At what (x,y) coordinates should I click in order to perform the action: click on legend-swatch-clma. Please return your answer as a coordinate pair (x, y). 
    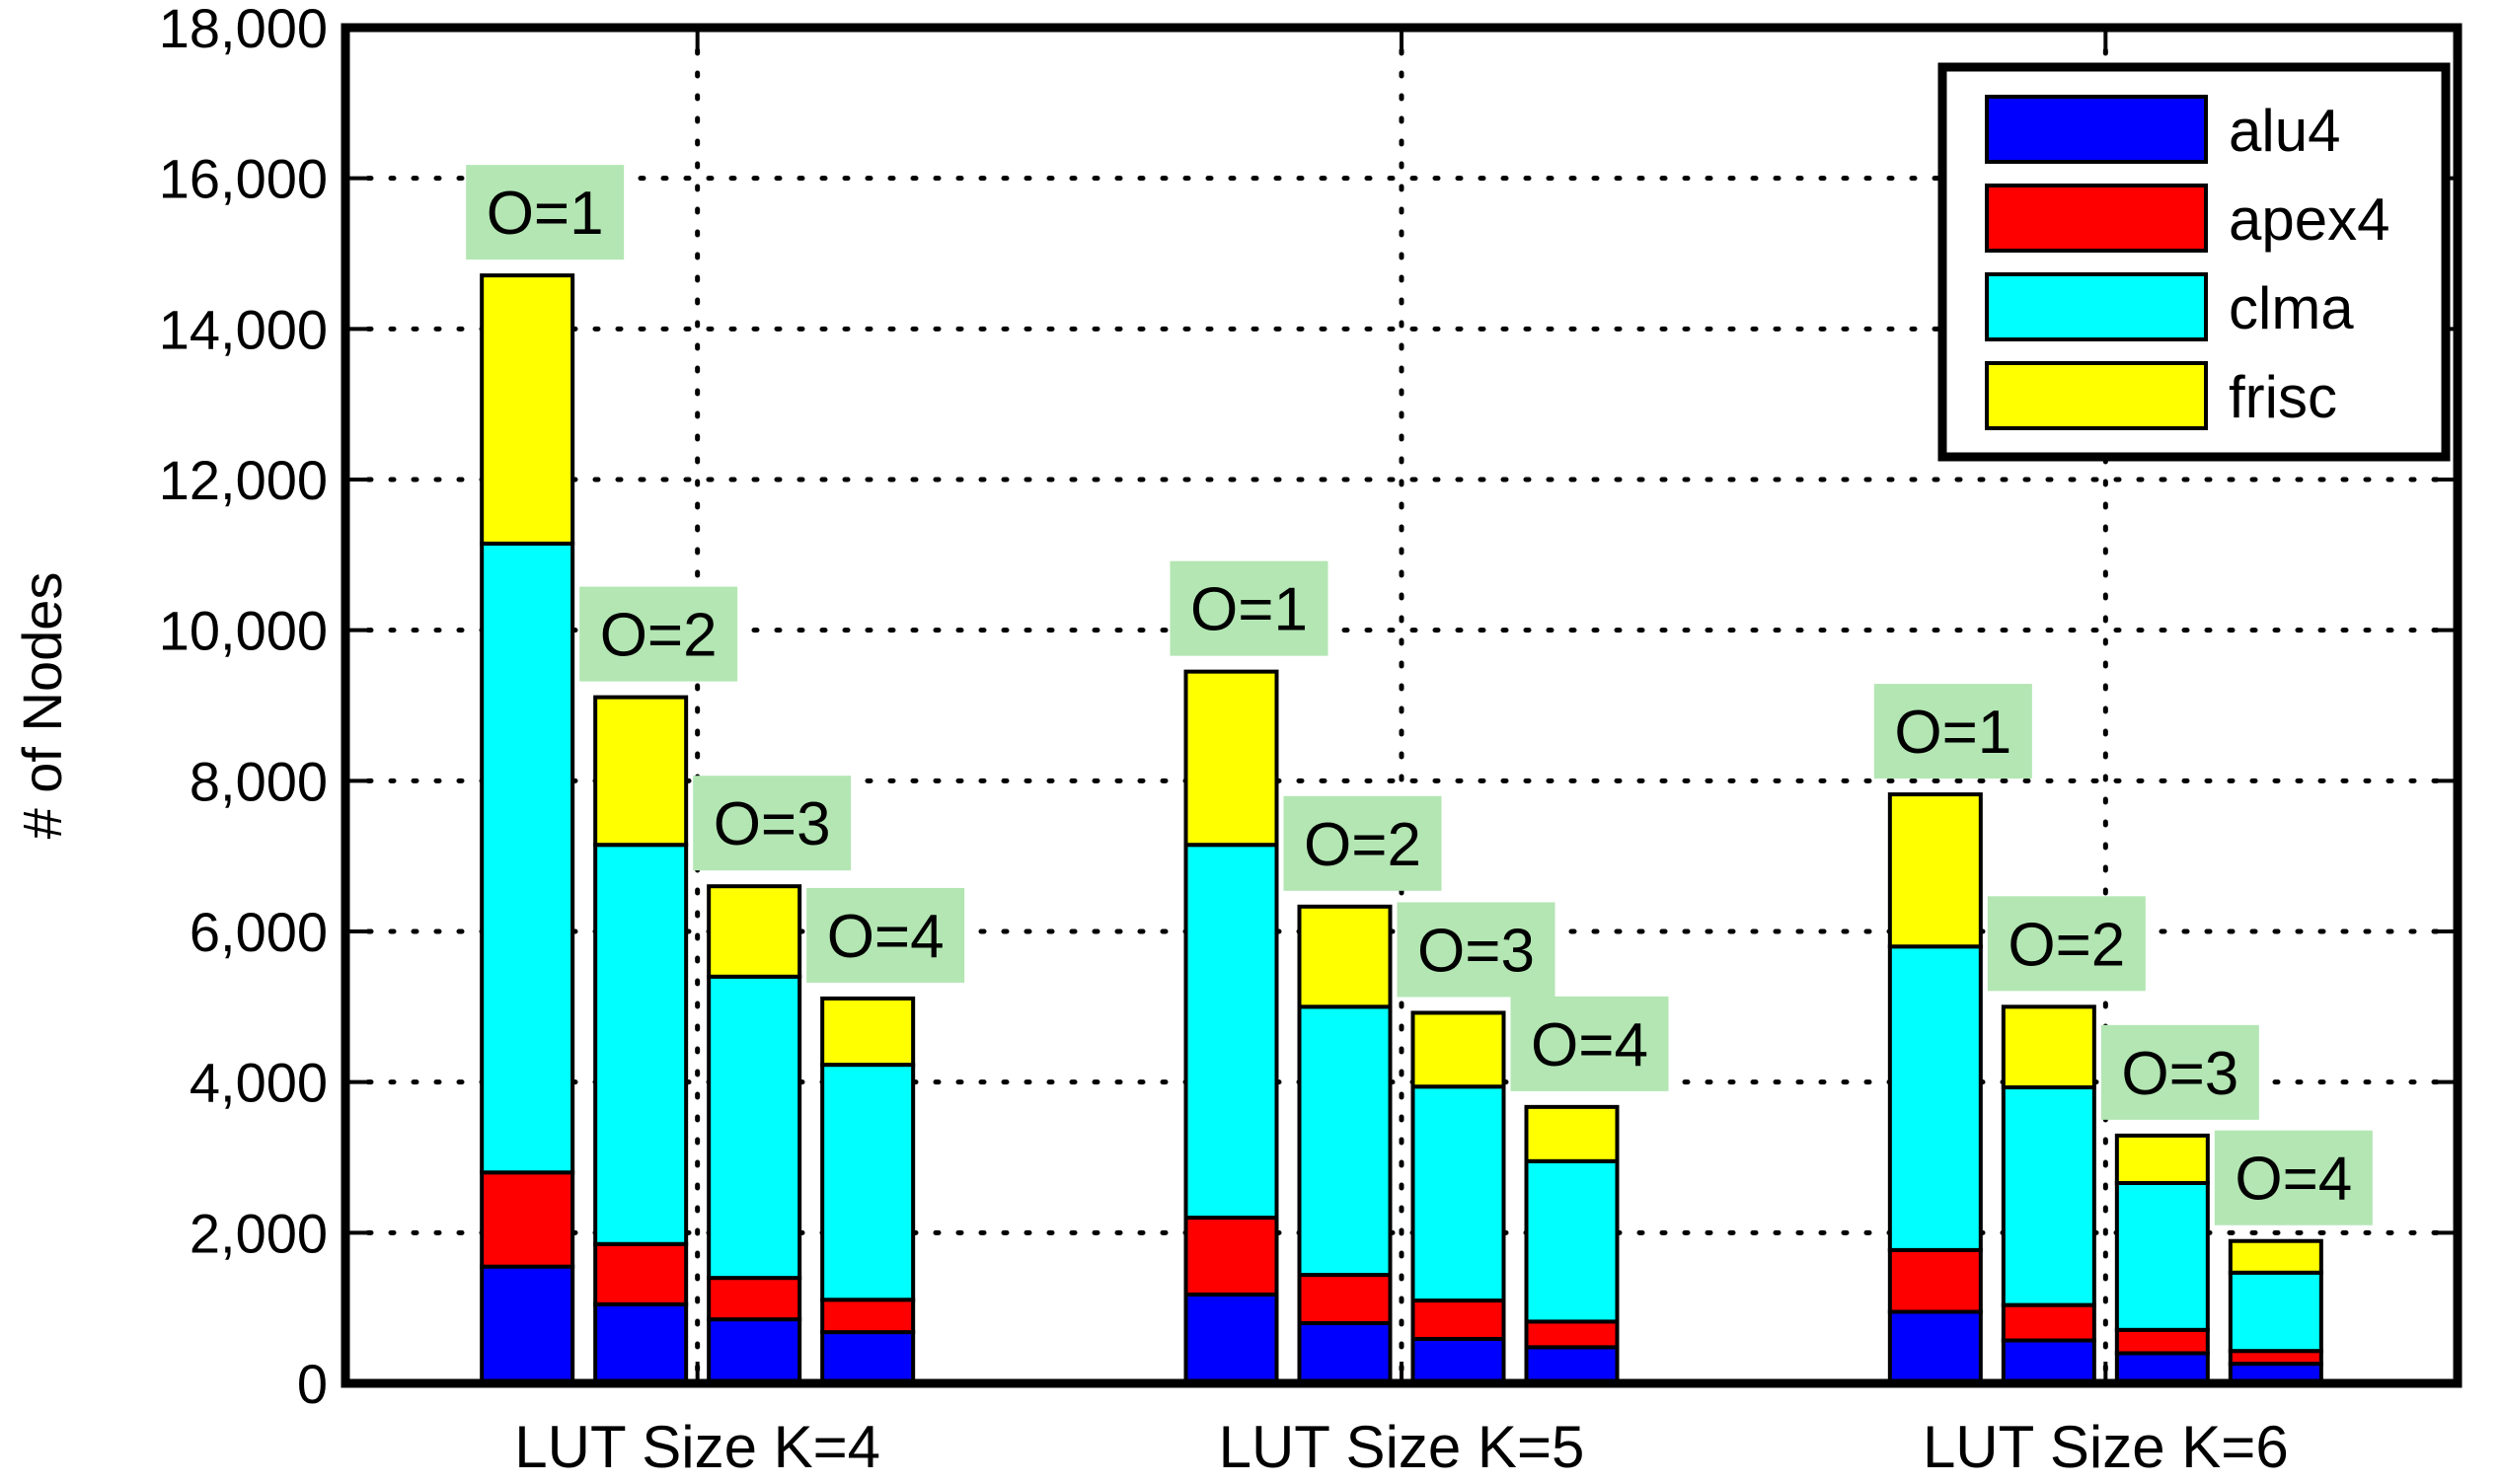
    Looking at the image, I should click on (2096, 306).